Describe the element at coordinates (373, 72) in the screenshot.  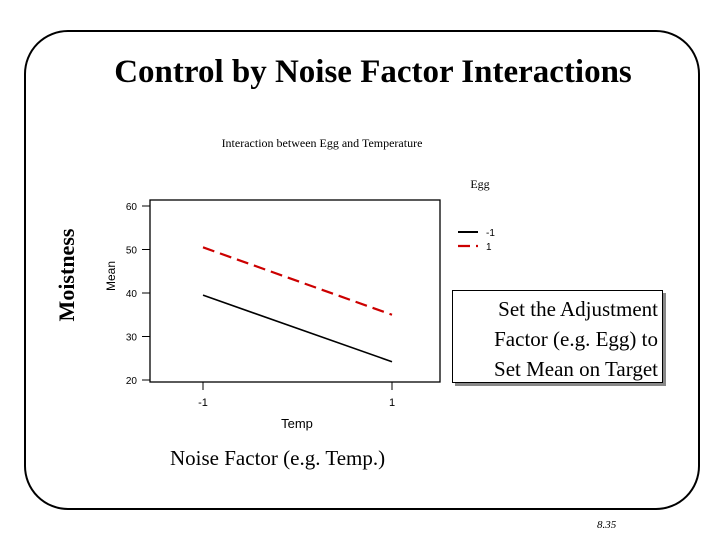
I see `slide-title: Control by Noise Factor Interactions` at that location.